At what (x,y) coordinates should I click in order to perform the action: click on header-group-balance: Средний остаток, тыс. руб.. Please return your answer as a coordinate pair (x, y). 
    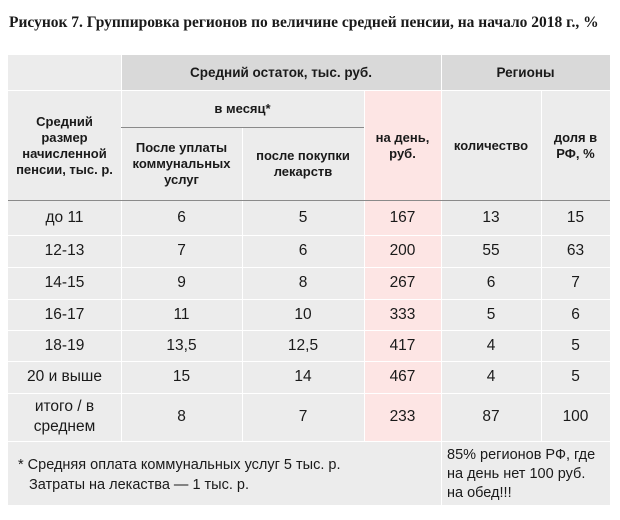
    Looking at the image, I should click on (281, 72).